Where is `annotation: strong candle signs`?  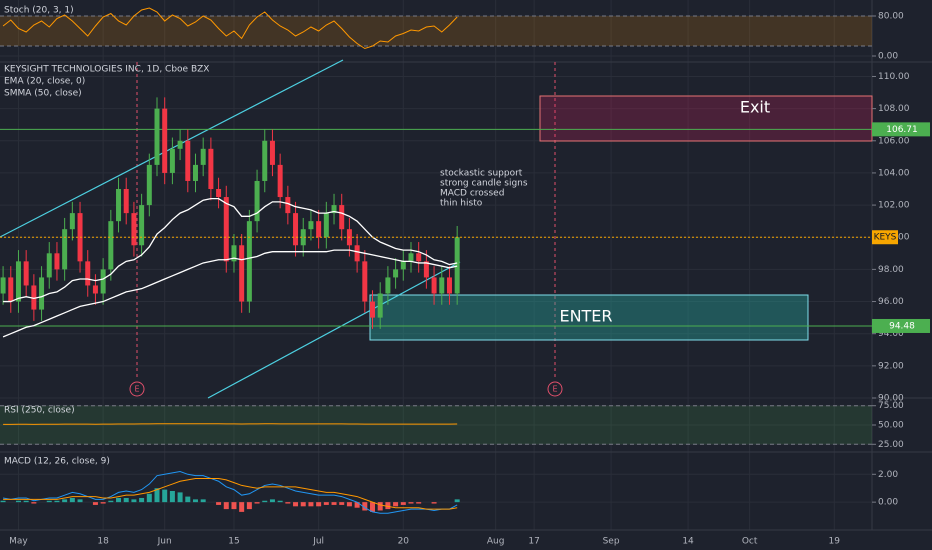 annotation: strong candle signs is located at coordinates (484, 184).